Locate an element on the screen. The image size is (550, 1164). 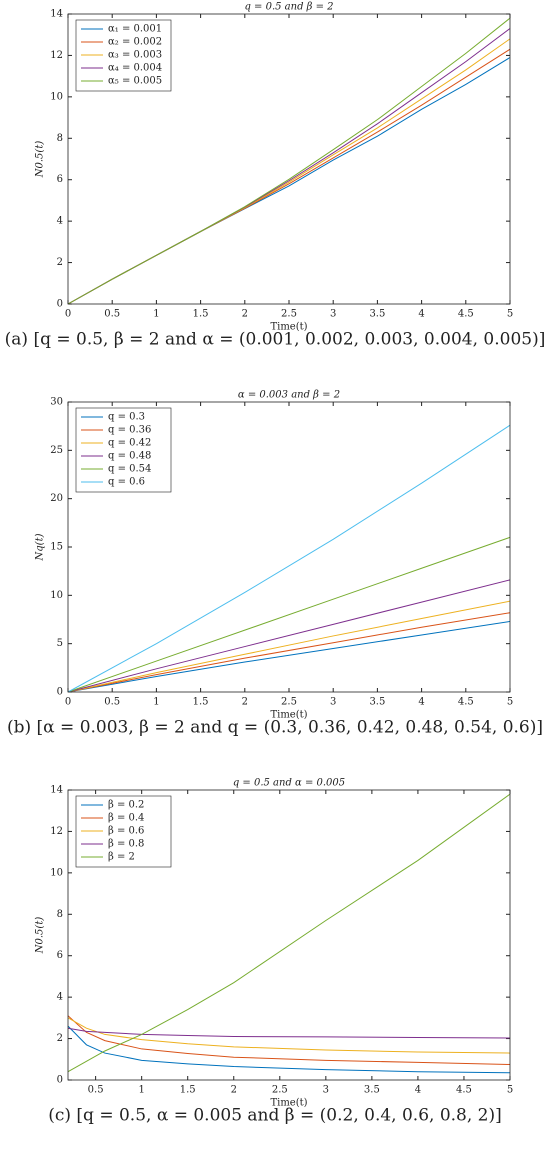
legend-label: β = 0.2 is located at coordinates (126, 805).